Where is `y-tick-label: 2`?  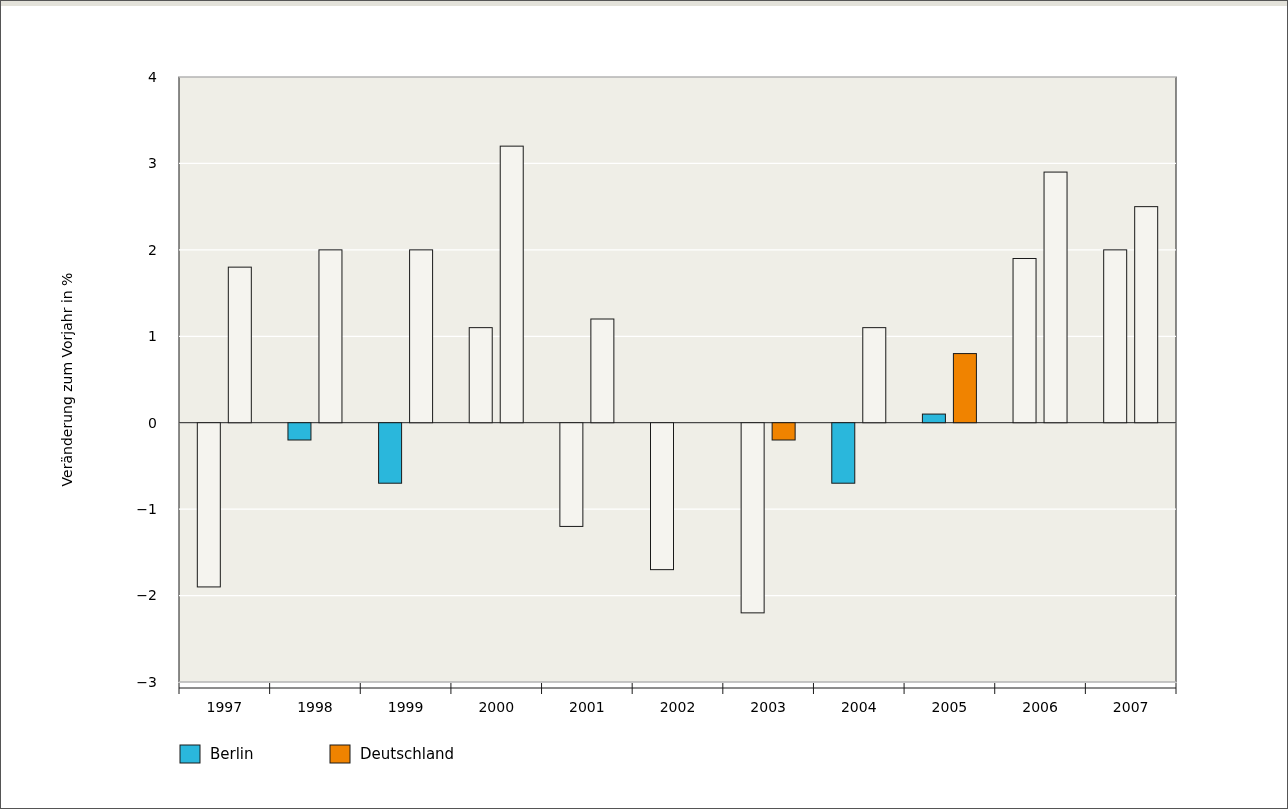
y-tick-label: 2 is located at coordinates (152, 249).